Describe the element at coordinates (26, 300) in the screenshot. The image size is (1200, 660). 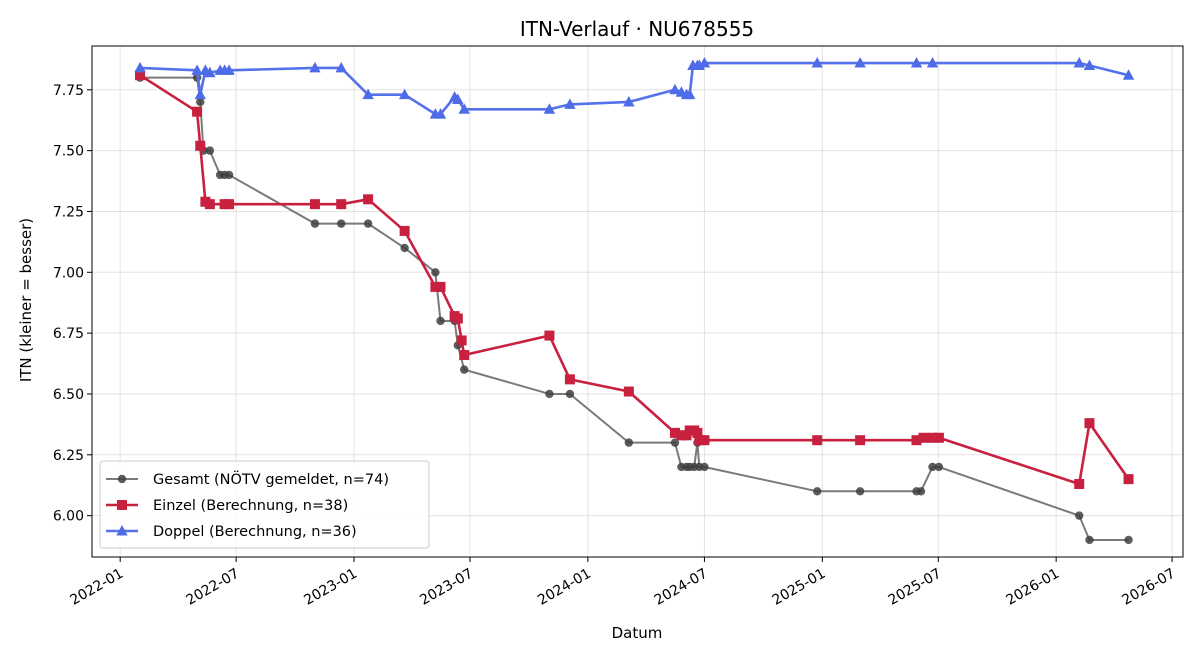
I see `y-axis-title: ITN (kleiner = besser)` at that location.